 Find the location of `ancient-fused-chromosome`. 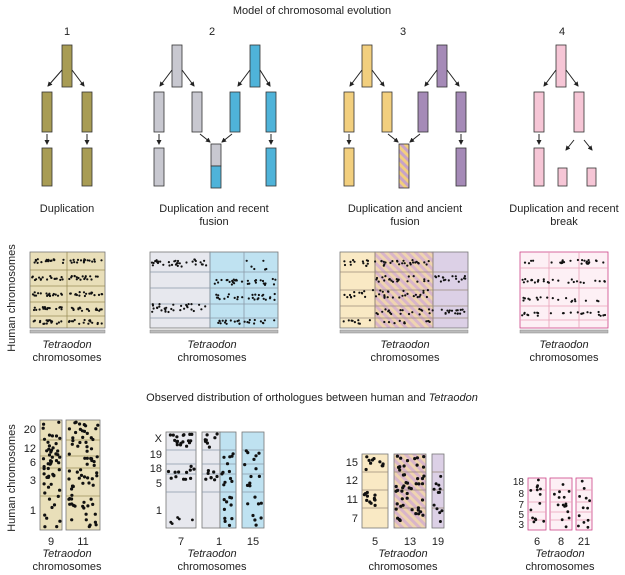

ancient-fused-chromosome is located at coordinates (404, 166).